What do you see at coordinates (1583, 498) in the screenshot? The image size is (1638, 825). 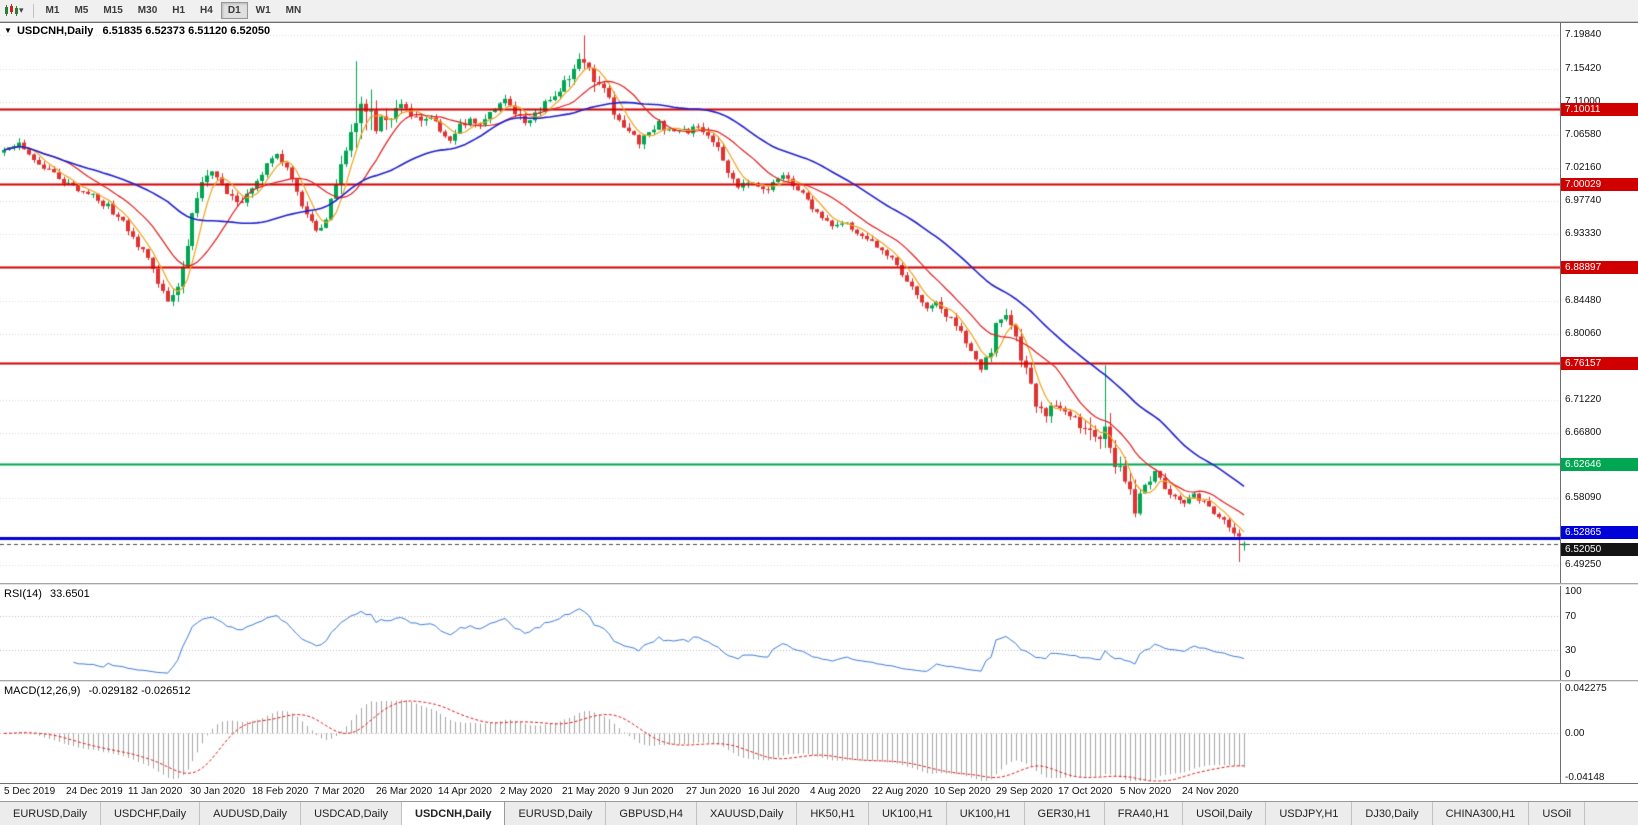 I see `price-axis-label: 6.58090` at bounding box center [1583, 498].